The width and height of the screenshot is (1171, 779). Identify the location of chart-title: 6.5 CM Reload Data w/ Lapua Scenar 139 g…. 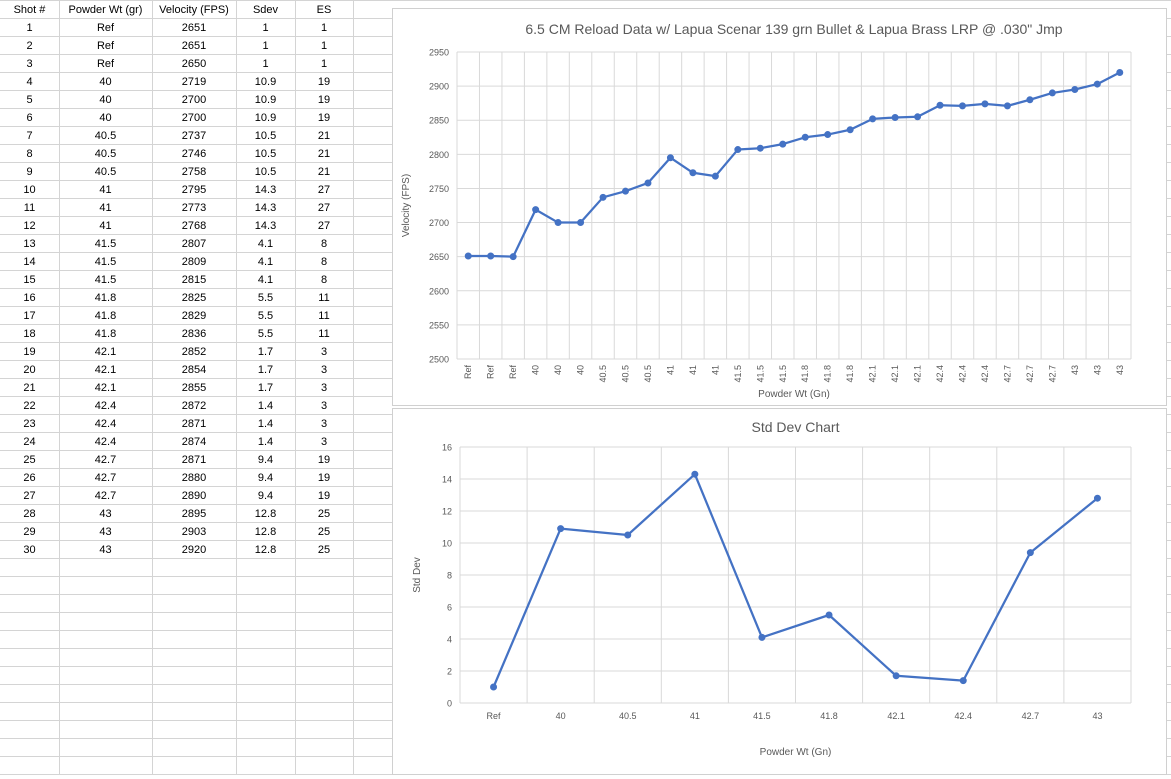
(793, 29).